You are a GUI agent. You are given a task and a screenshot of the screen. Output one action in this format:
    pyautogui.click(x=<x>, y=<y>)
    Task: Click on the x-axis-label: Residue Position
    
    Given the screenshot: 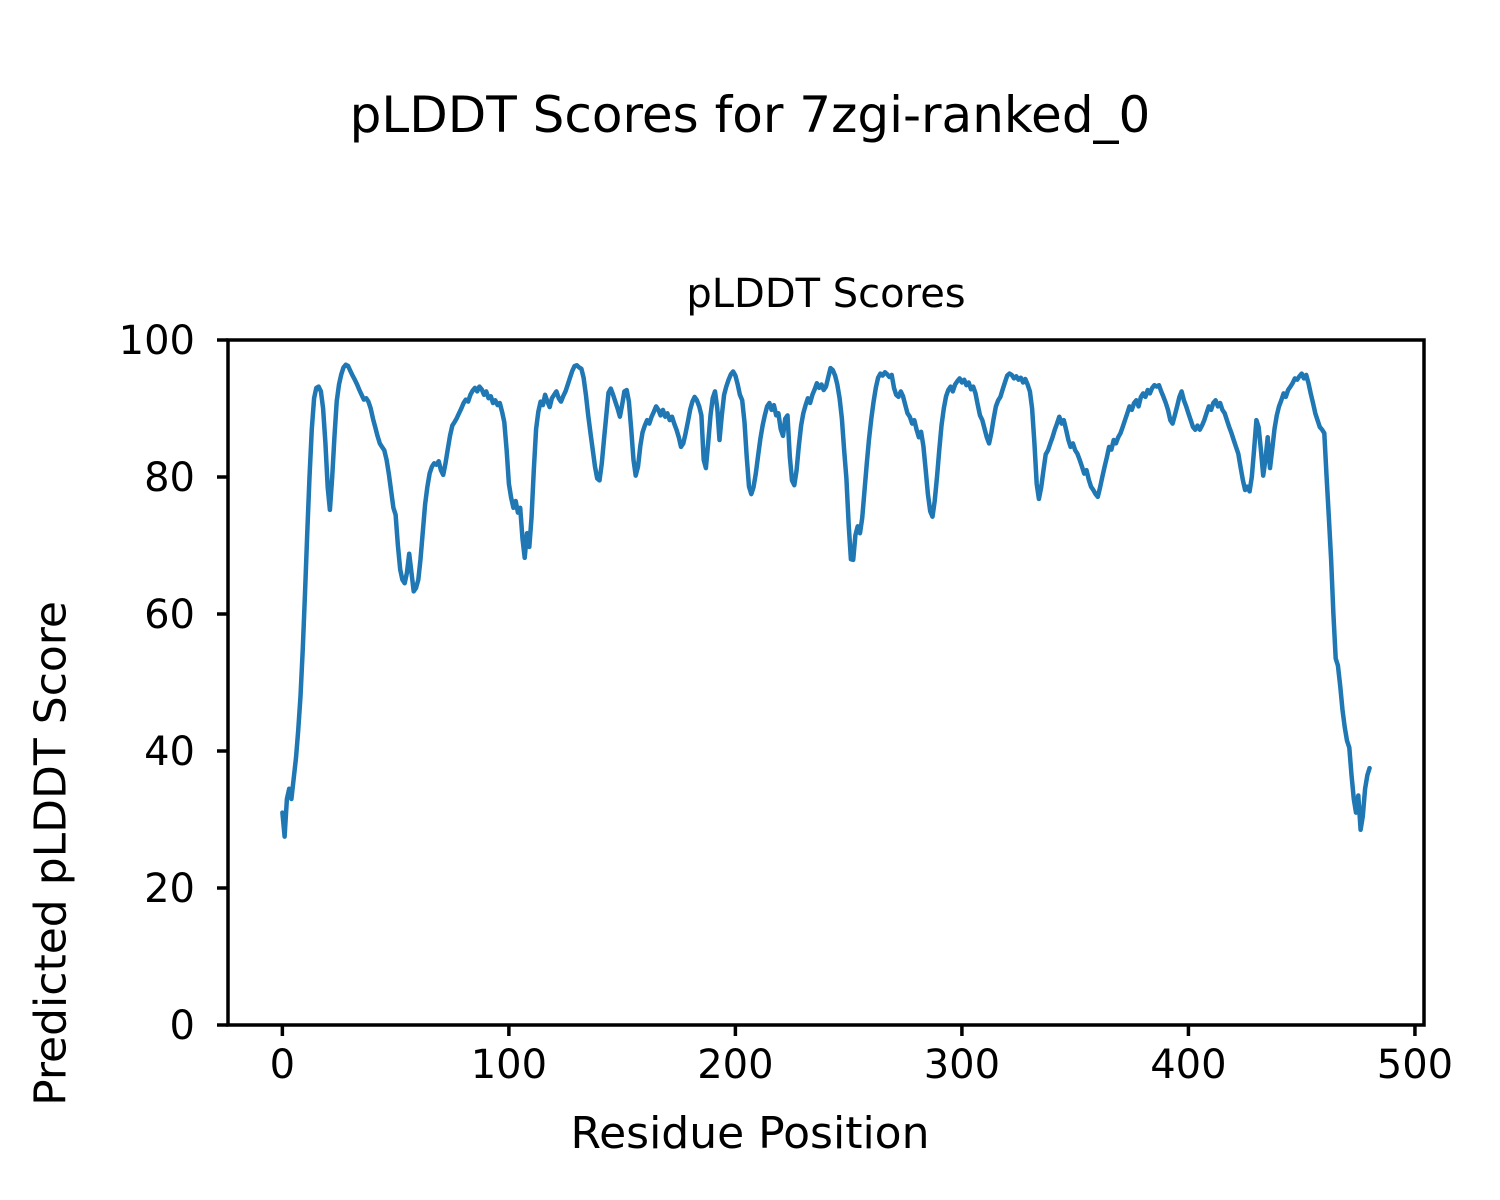 What is the action you would take?
    pyautogui.click(x=750, y=1133)
    